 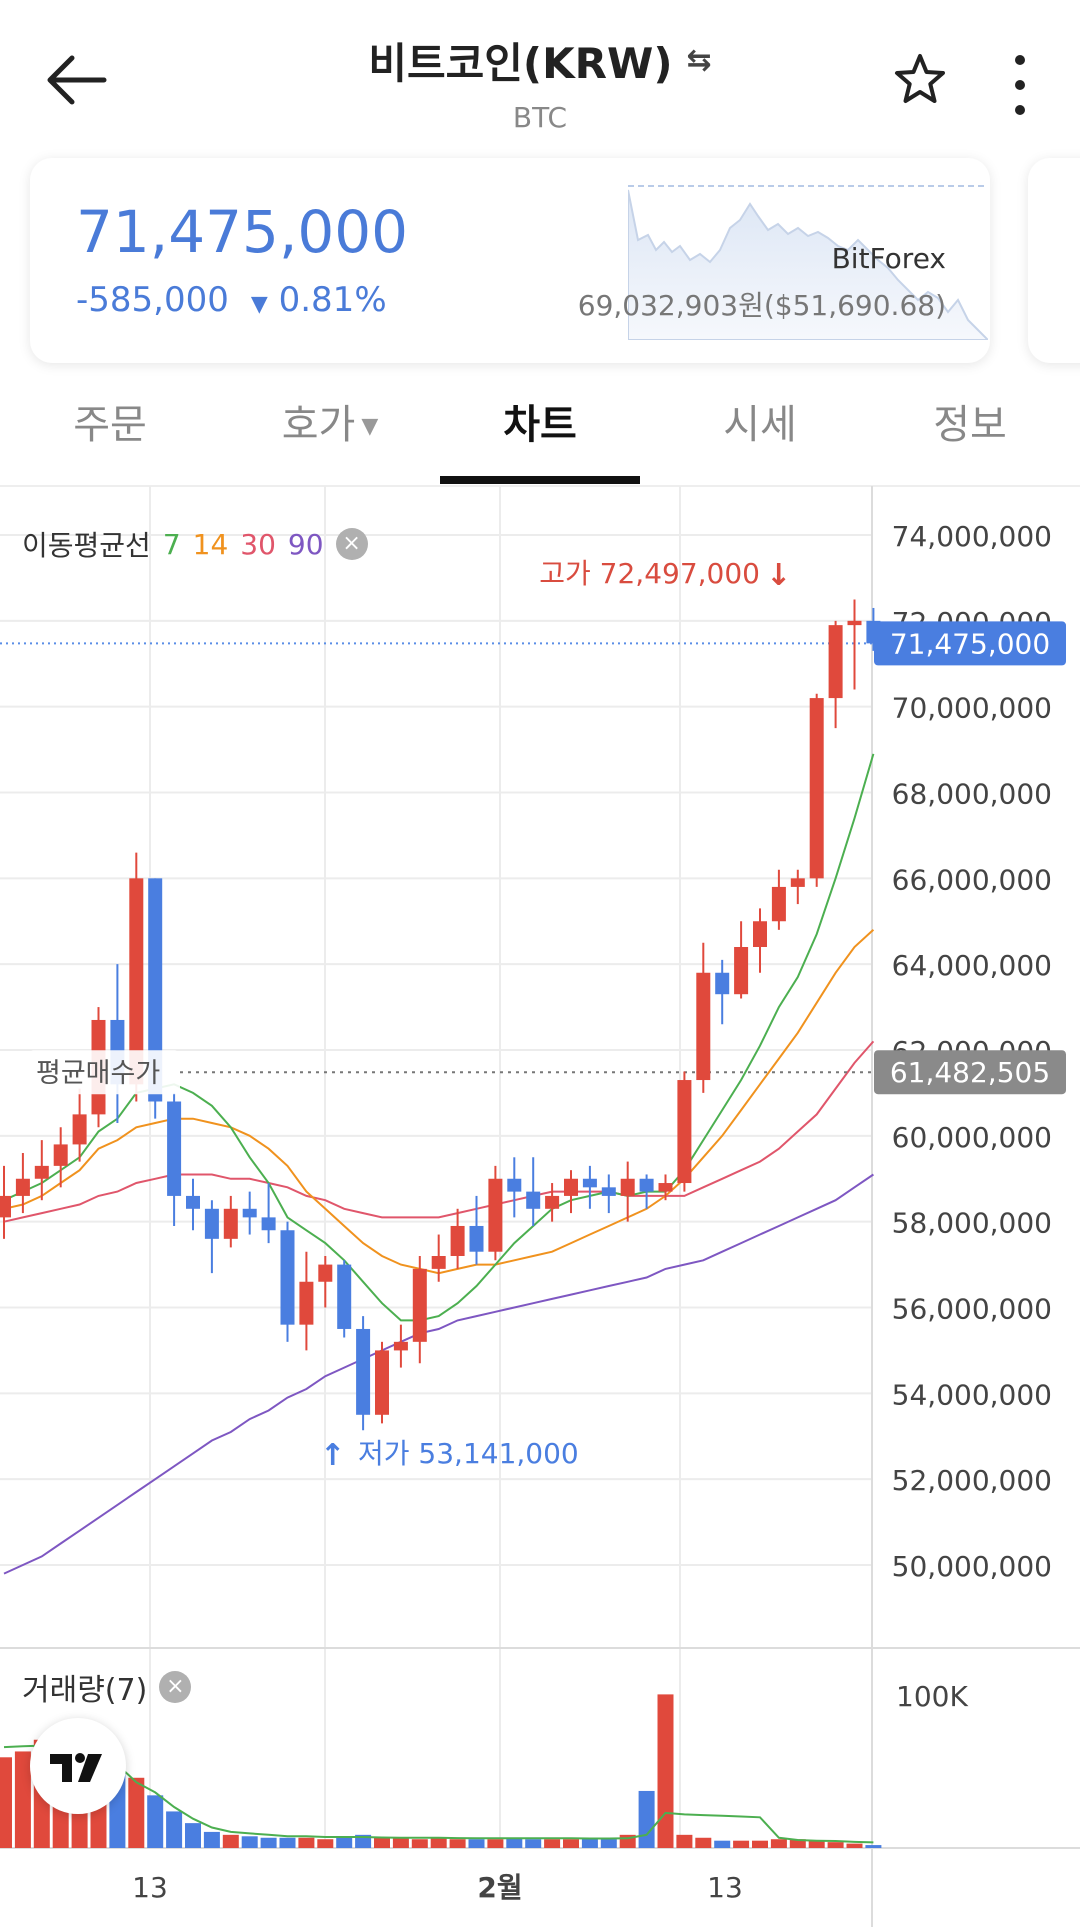 What do you see at coordinates (932, 1696) in the screenshot?
I see `volume-tick-label: 100K` at bounding box center [932, 1696].